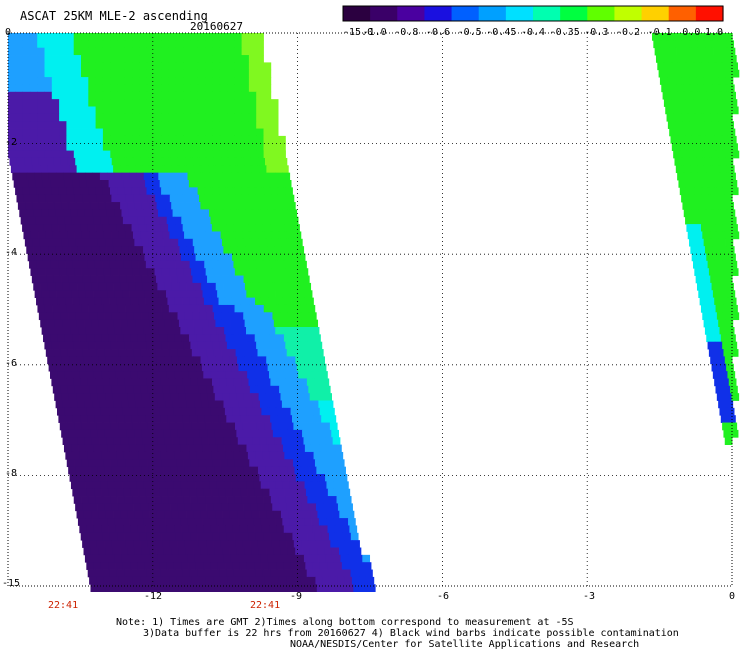  Describe the element at coordinates (63, 605) in the screenshot. I see `time-label: 22:41` at that location.